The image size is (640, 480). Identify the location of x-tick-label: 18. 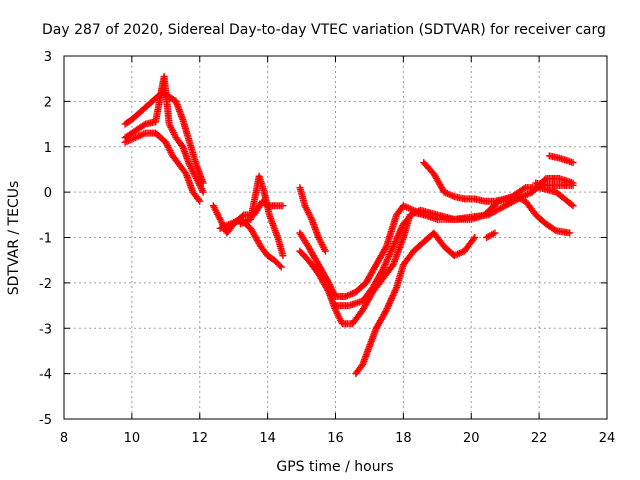
(403, 438).